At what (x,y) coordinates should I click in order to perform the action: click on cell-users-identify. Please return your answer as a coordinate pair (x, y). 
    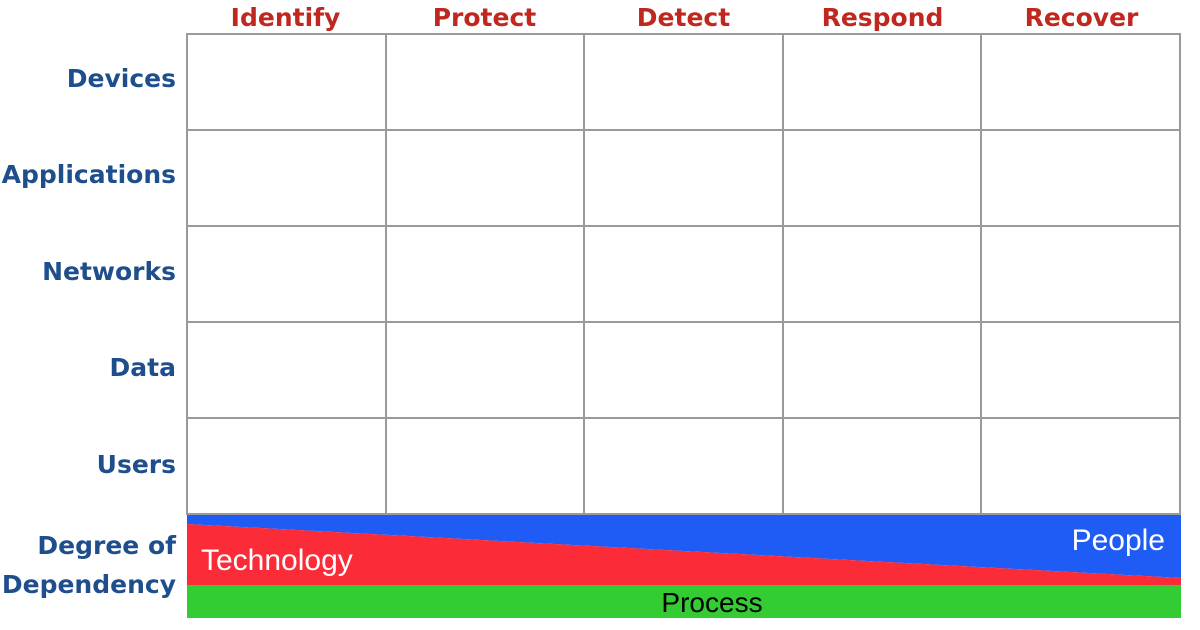
    Looking at the image, I should click on (287, 467).